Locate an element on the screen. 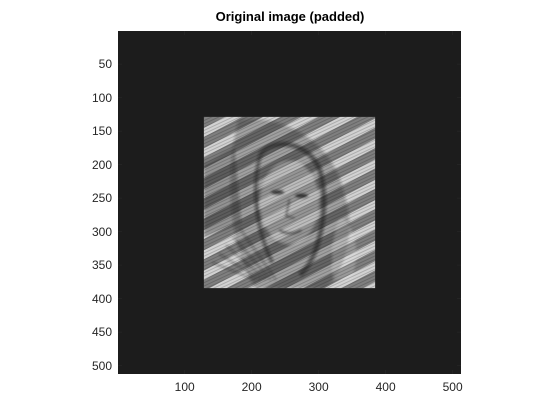 This screenshot has width=560, height=420. x-tick-label: 200 is located at coordinates (251, 387).